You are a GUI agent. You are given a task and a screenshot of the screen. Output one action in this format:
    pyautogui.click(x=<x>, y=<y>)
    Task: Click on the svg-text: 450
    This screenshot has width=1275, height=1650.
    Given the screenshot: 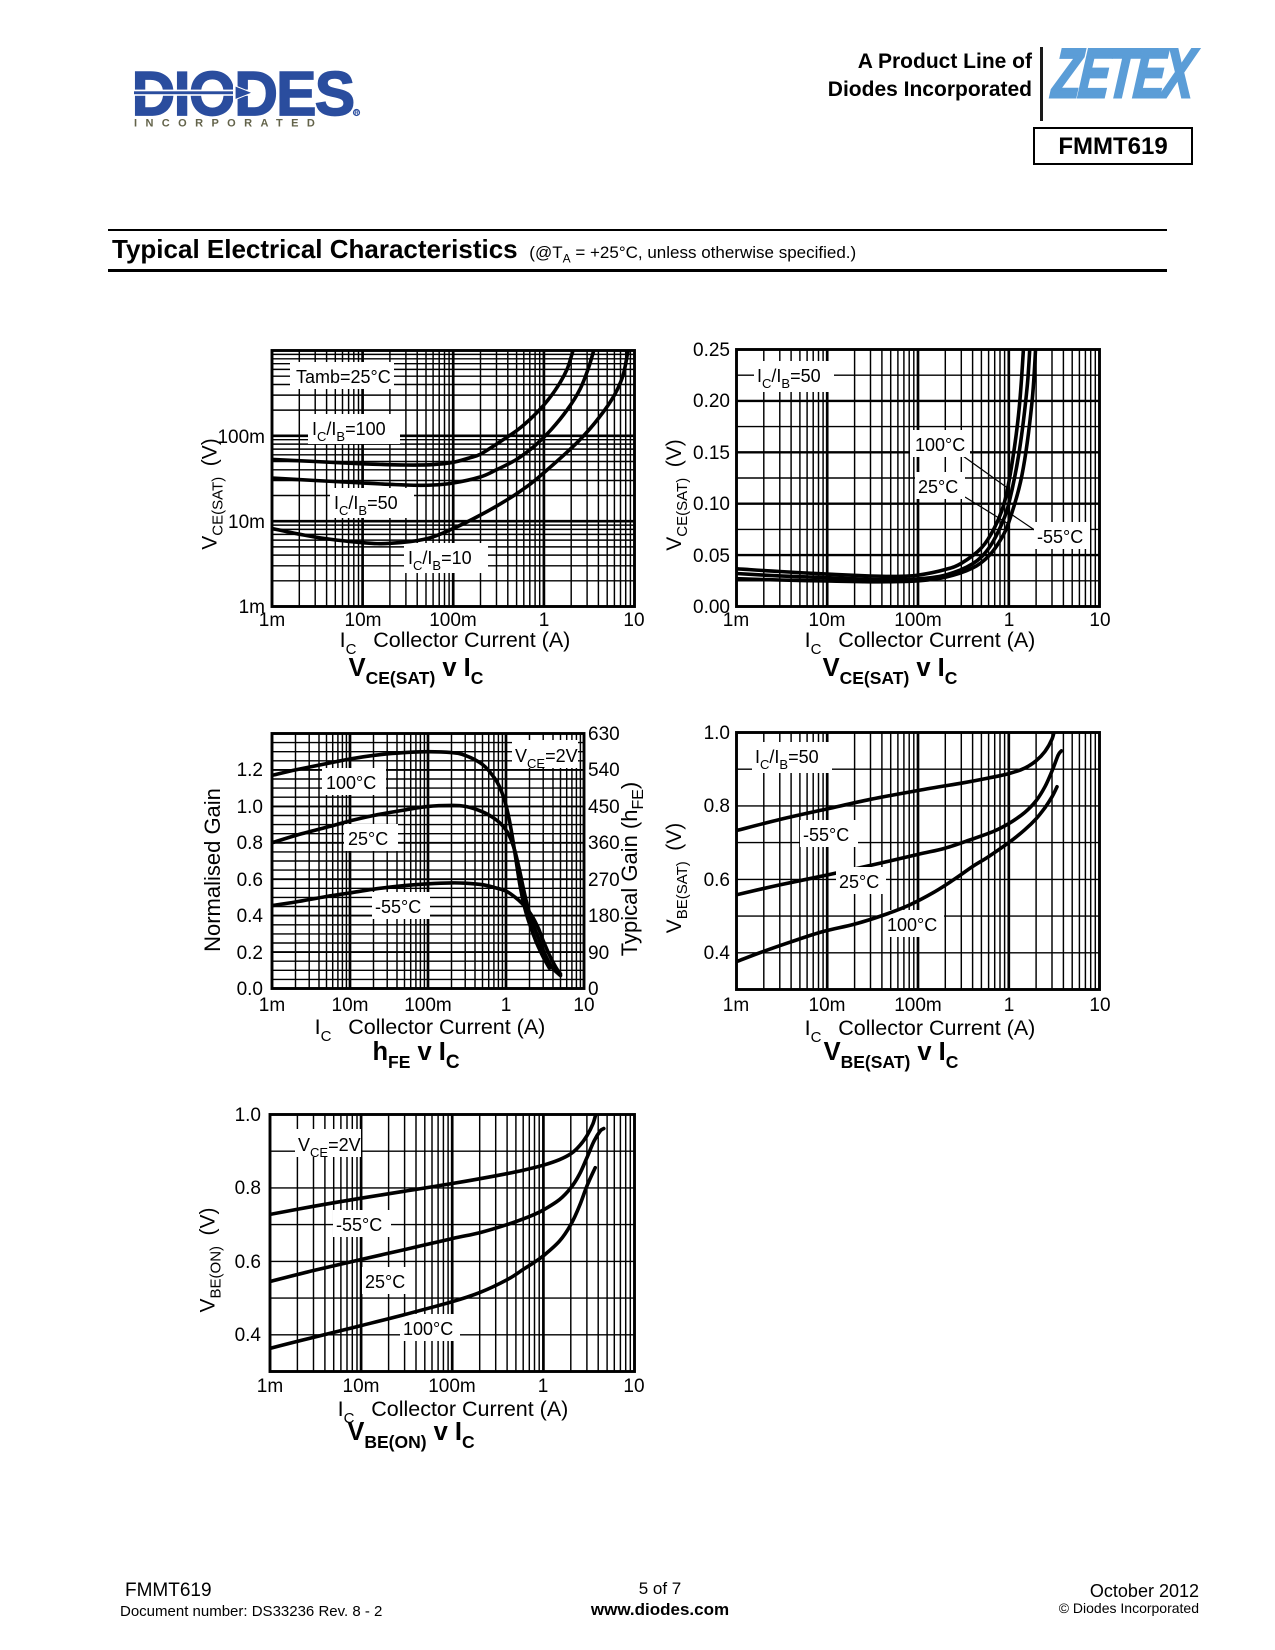 What is the action you would take?
    pyautogui.click(x=604, y=807)
    